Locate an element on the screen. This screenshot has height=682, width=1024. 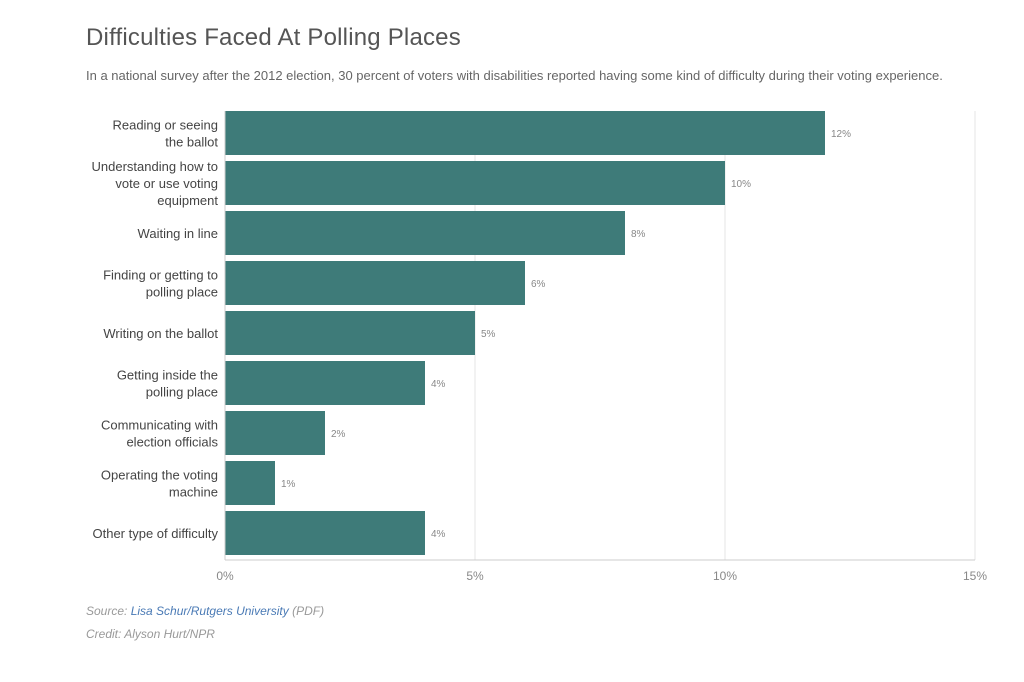
credit-note: Credit: Alyson Hurt/NPR is located at coordinates (150, 634).